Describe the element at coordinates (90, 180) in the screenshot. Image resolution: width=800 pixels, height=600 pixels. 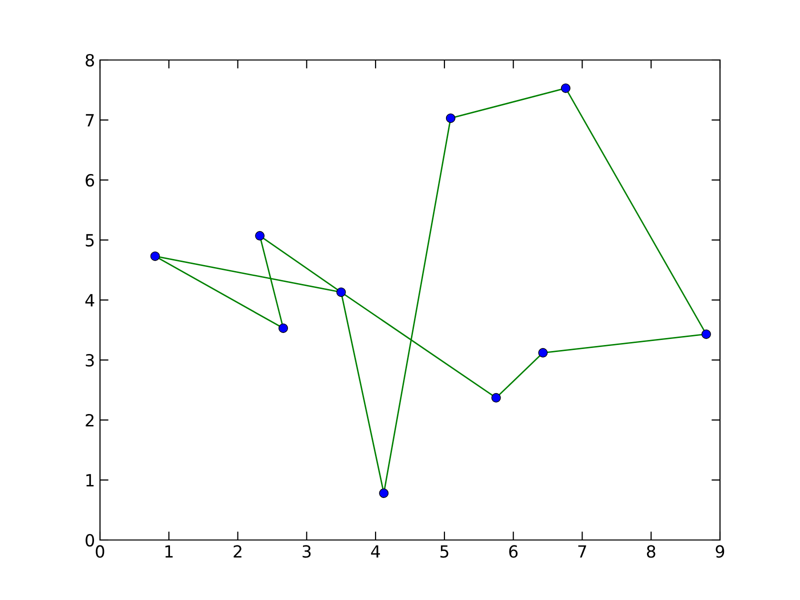
I see `y-tick-label: 6` at that location.